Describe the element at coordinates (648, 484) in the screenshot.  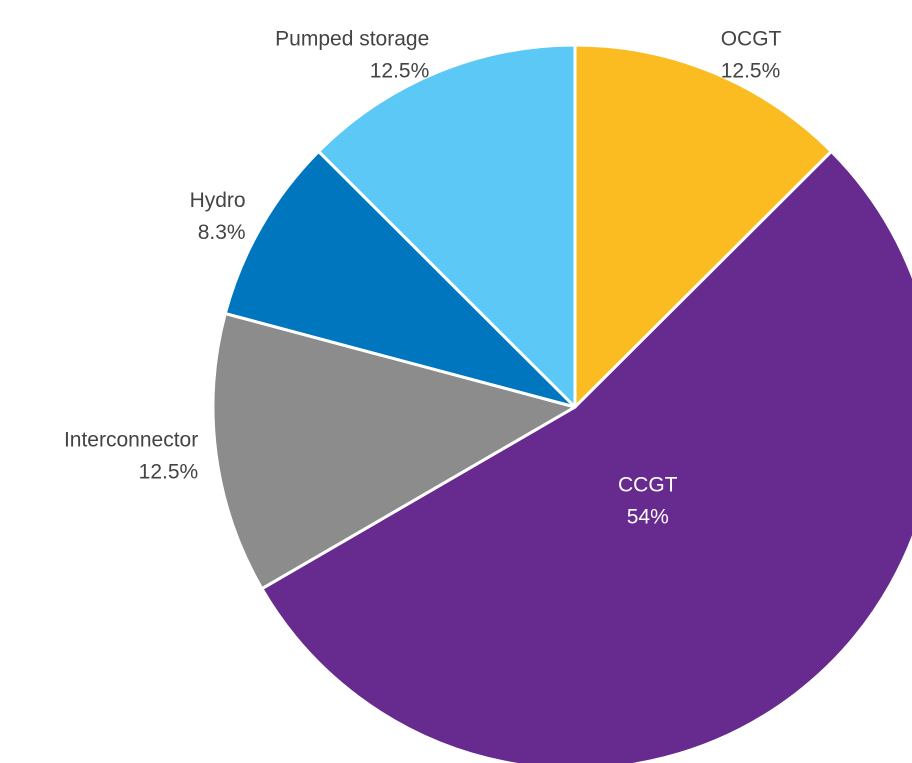
I see `slice-label: CCGT` at that location.